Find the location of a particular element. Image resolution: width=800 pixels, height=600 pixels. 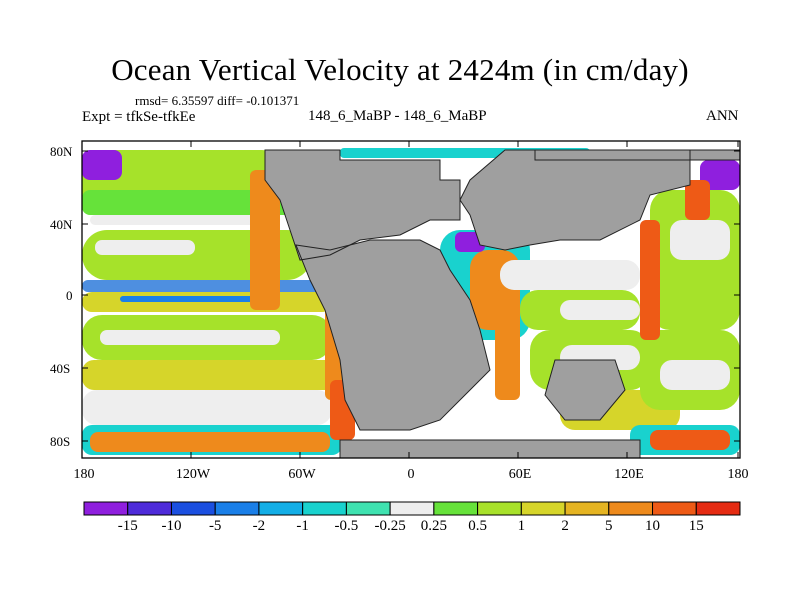

colorbar-label: -1 is located at coordinates (302, 526).